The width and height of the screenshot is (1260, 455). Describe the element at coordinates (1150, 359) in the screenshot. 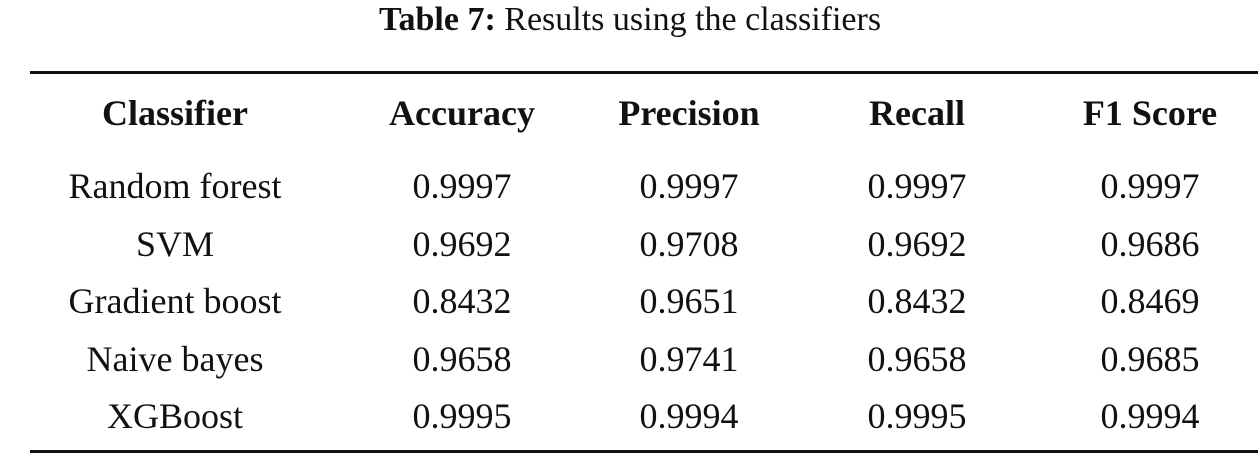

I see `table-cell: 0.9685` at that location.